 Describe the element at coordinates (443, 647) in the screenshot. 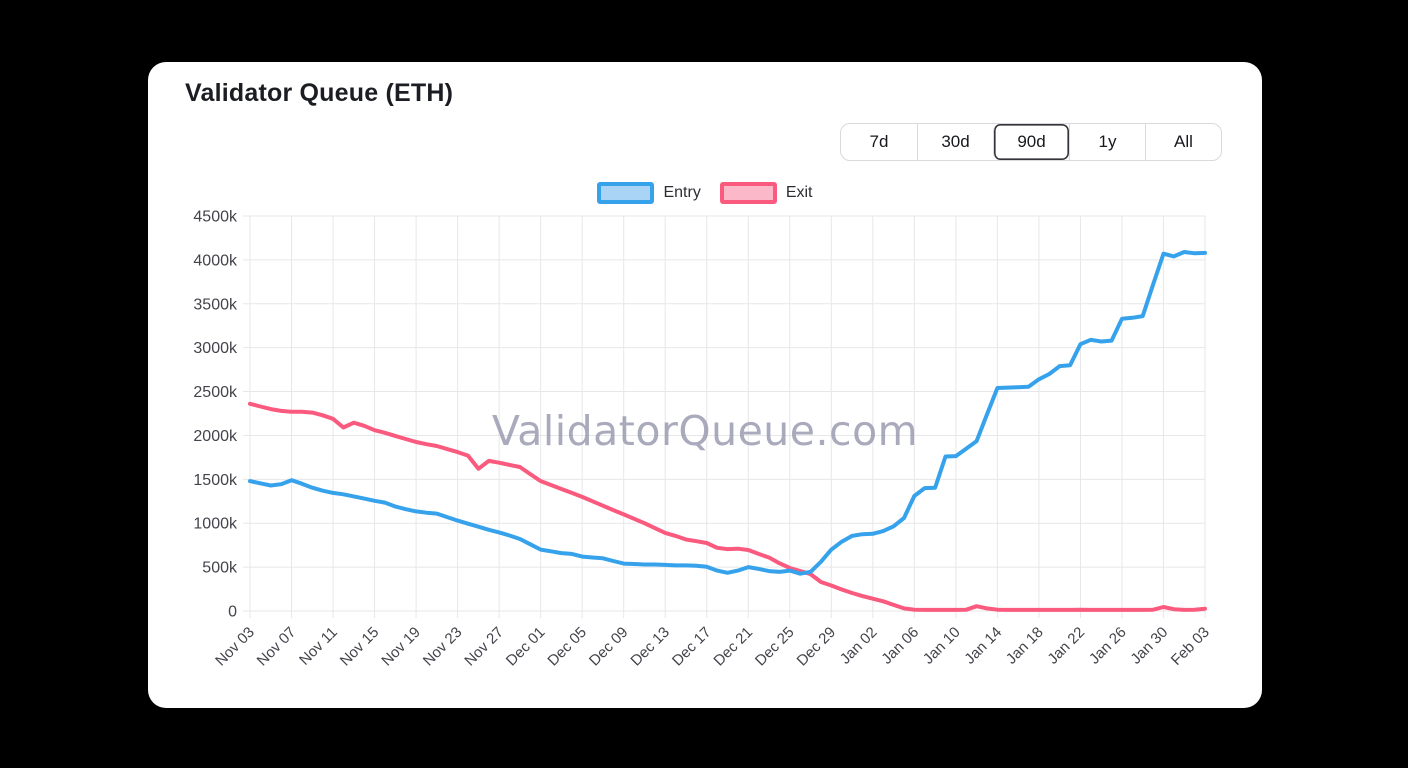

I see `x-axis-tick-label: Nov 23` at that location.